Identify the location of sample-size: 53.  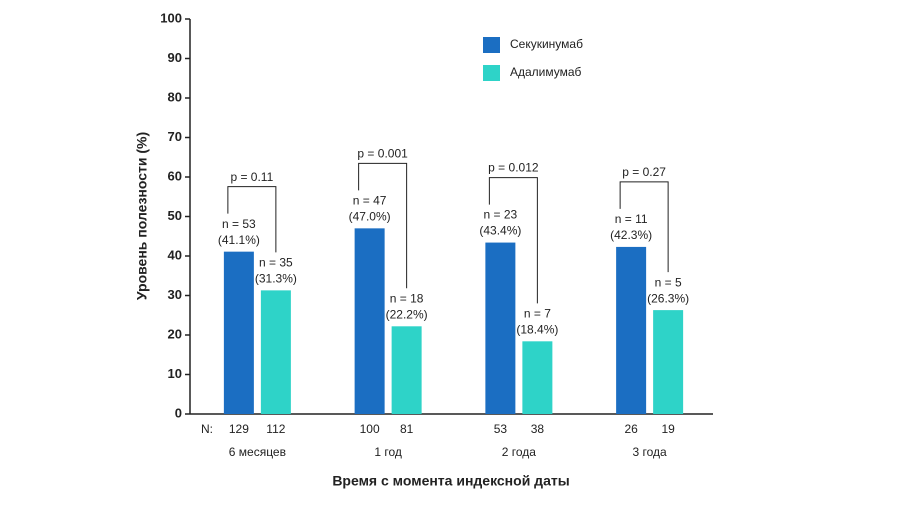
(501, 429).